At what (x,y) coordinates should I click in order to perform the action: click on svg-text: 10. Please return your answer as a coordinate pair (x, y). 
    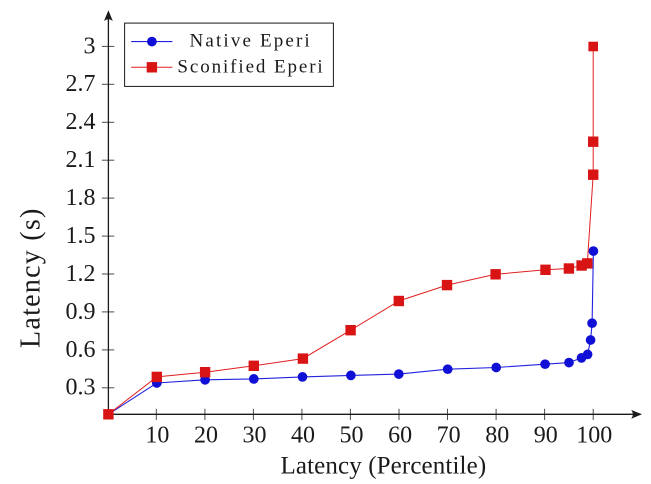
    Looking at the image, I should click on (157, 436).